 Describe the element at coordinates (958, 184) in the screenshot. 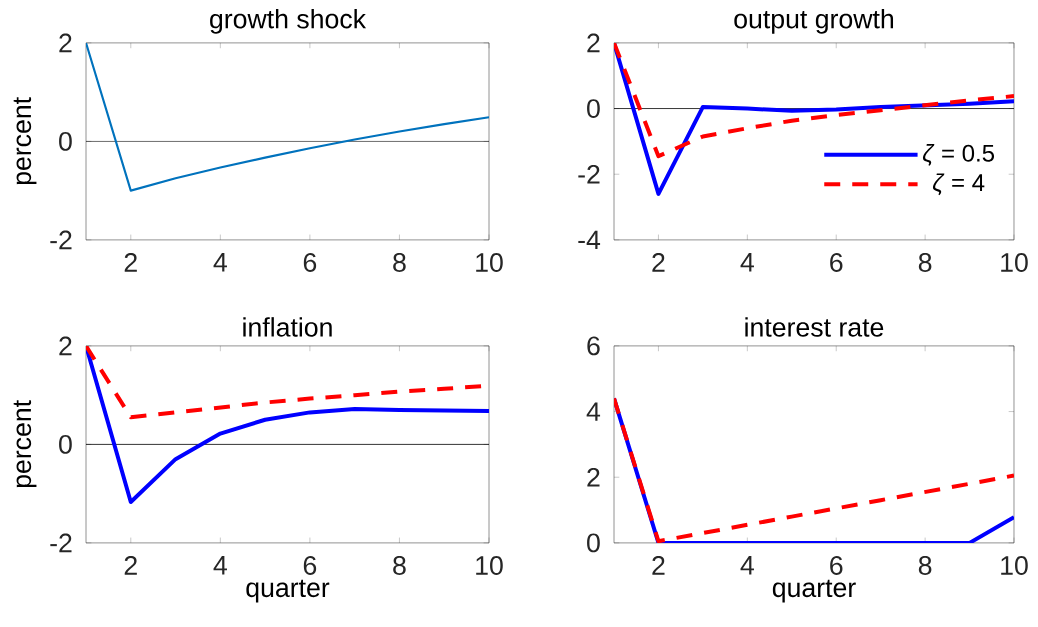

I see `legend-label: ζ = 4` at that location.